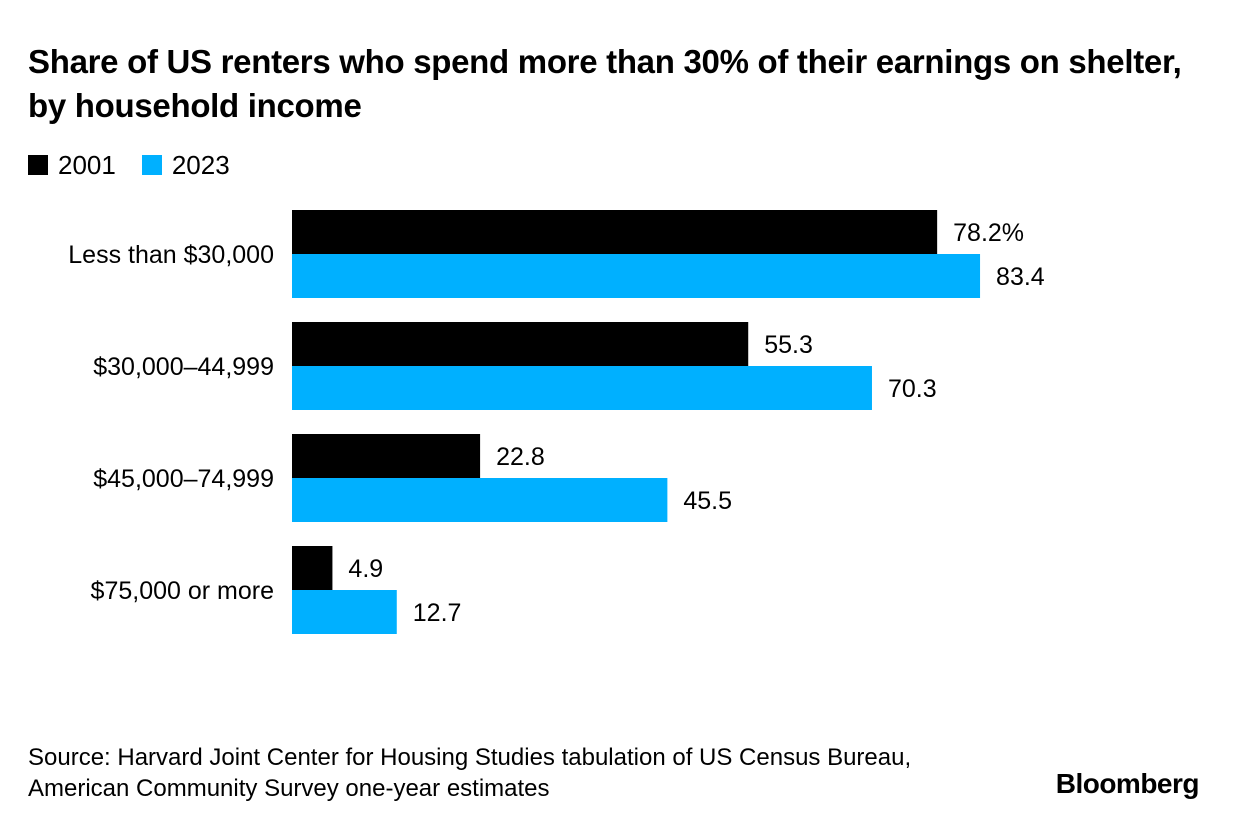 This screenshot has width=1237, height=830. I want to click on legend: 2001 2023, so click(142, 165).